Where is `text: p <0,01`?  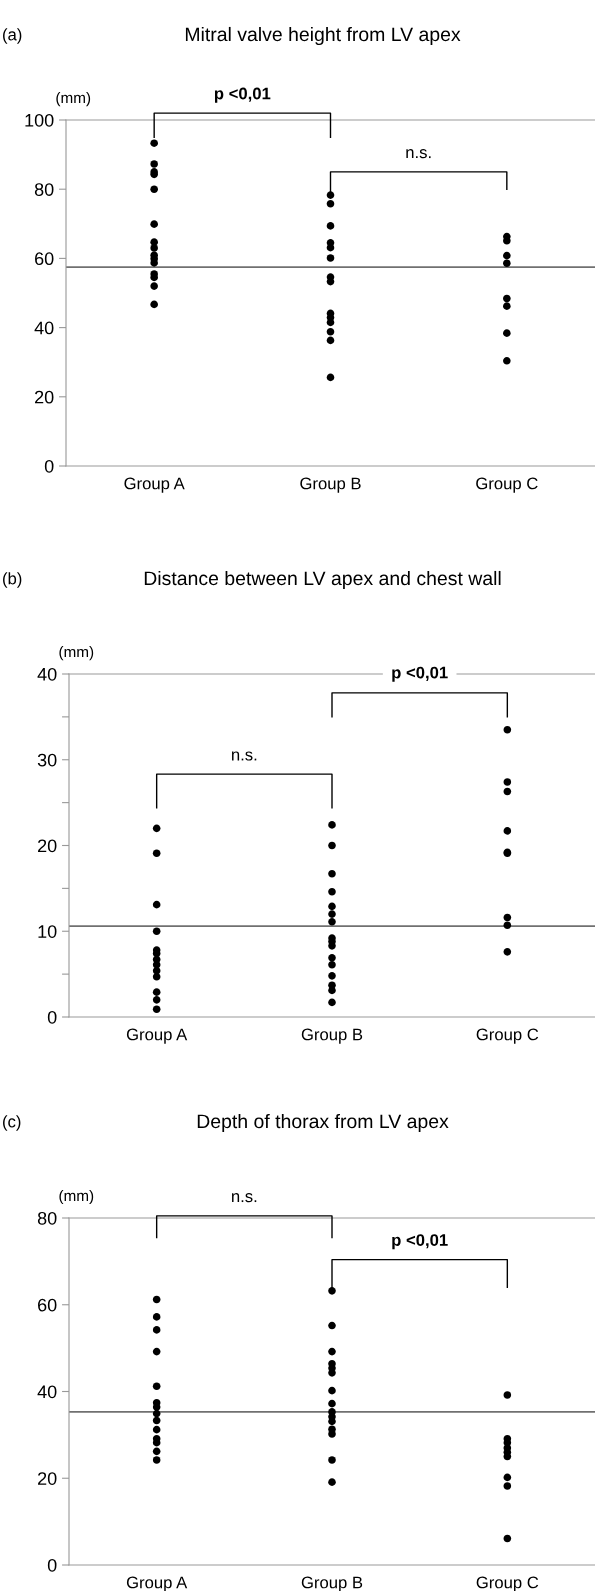 text: p <0,01 is located at coordinates (242, 95).